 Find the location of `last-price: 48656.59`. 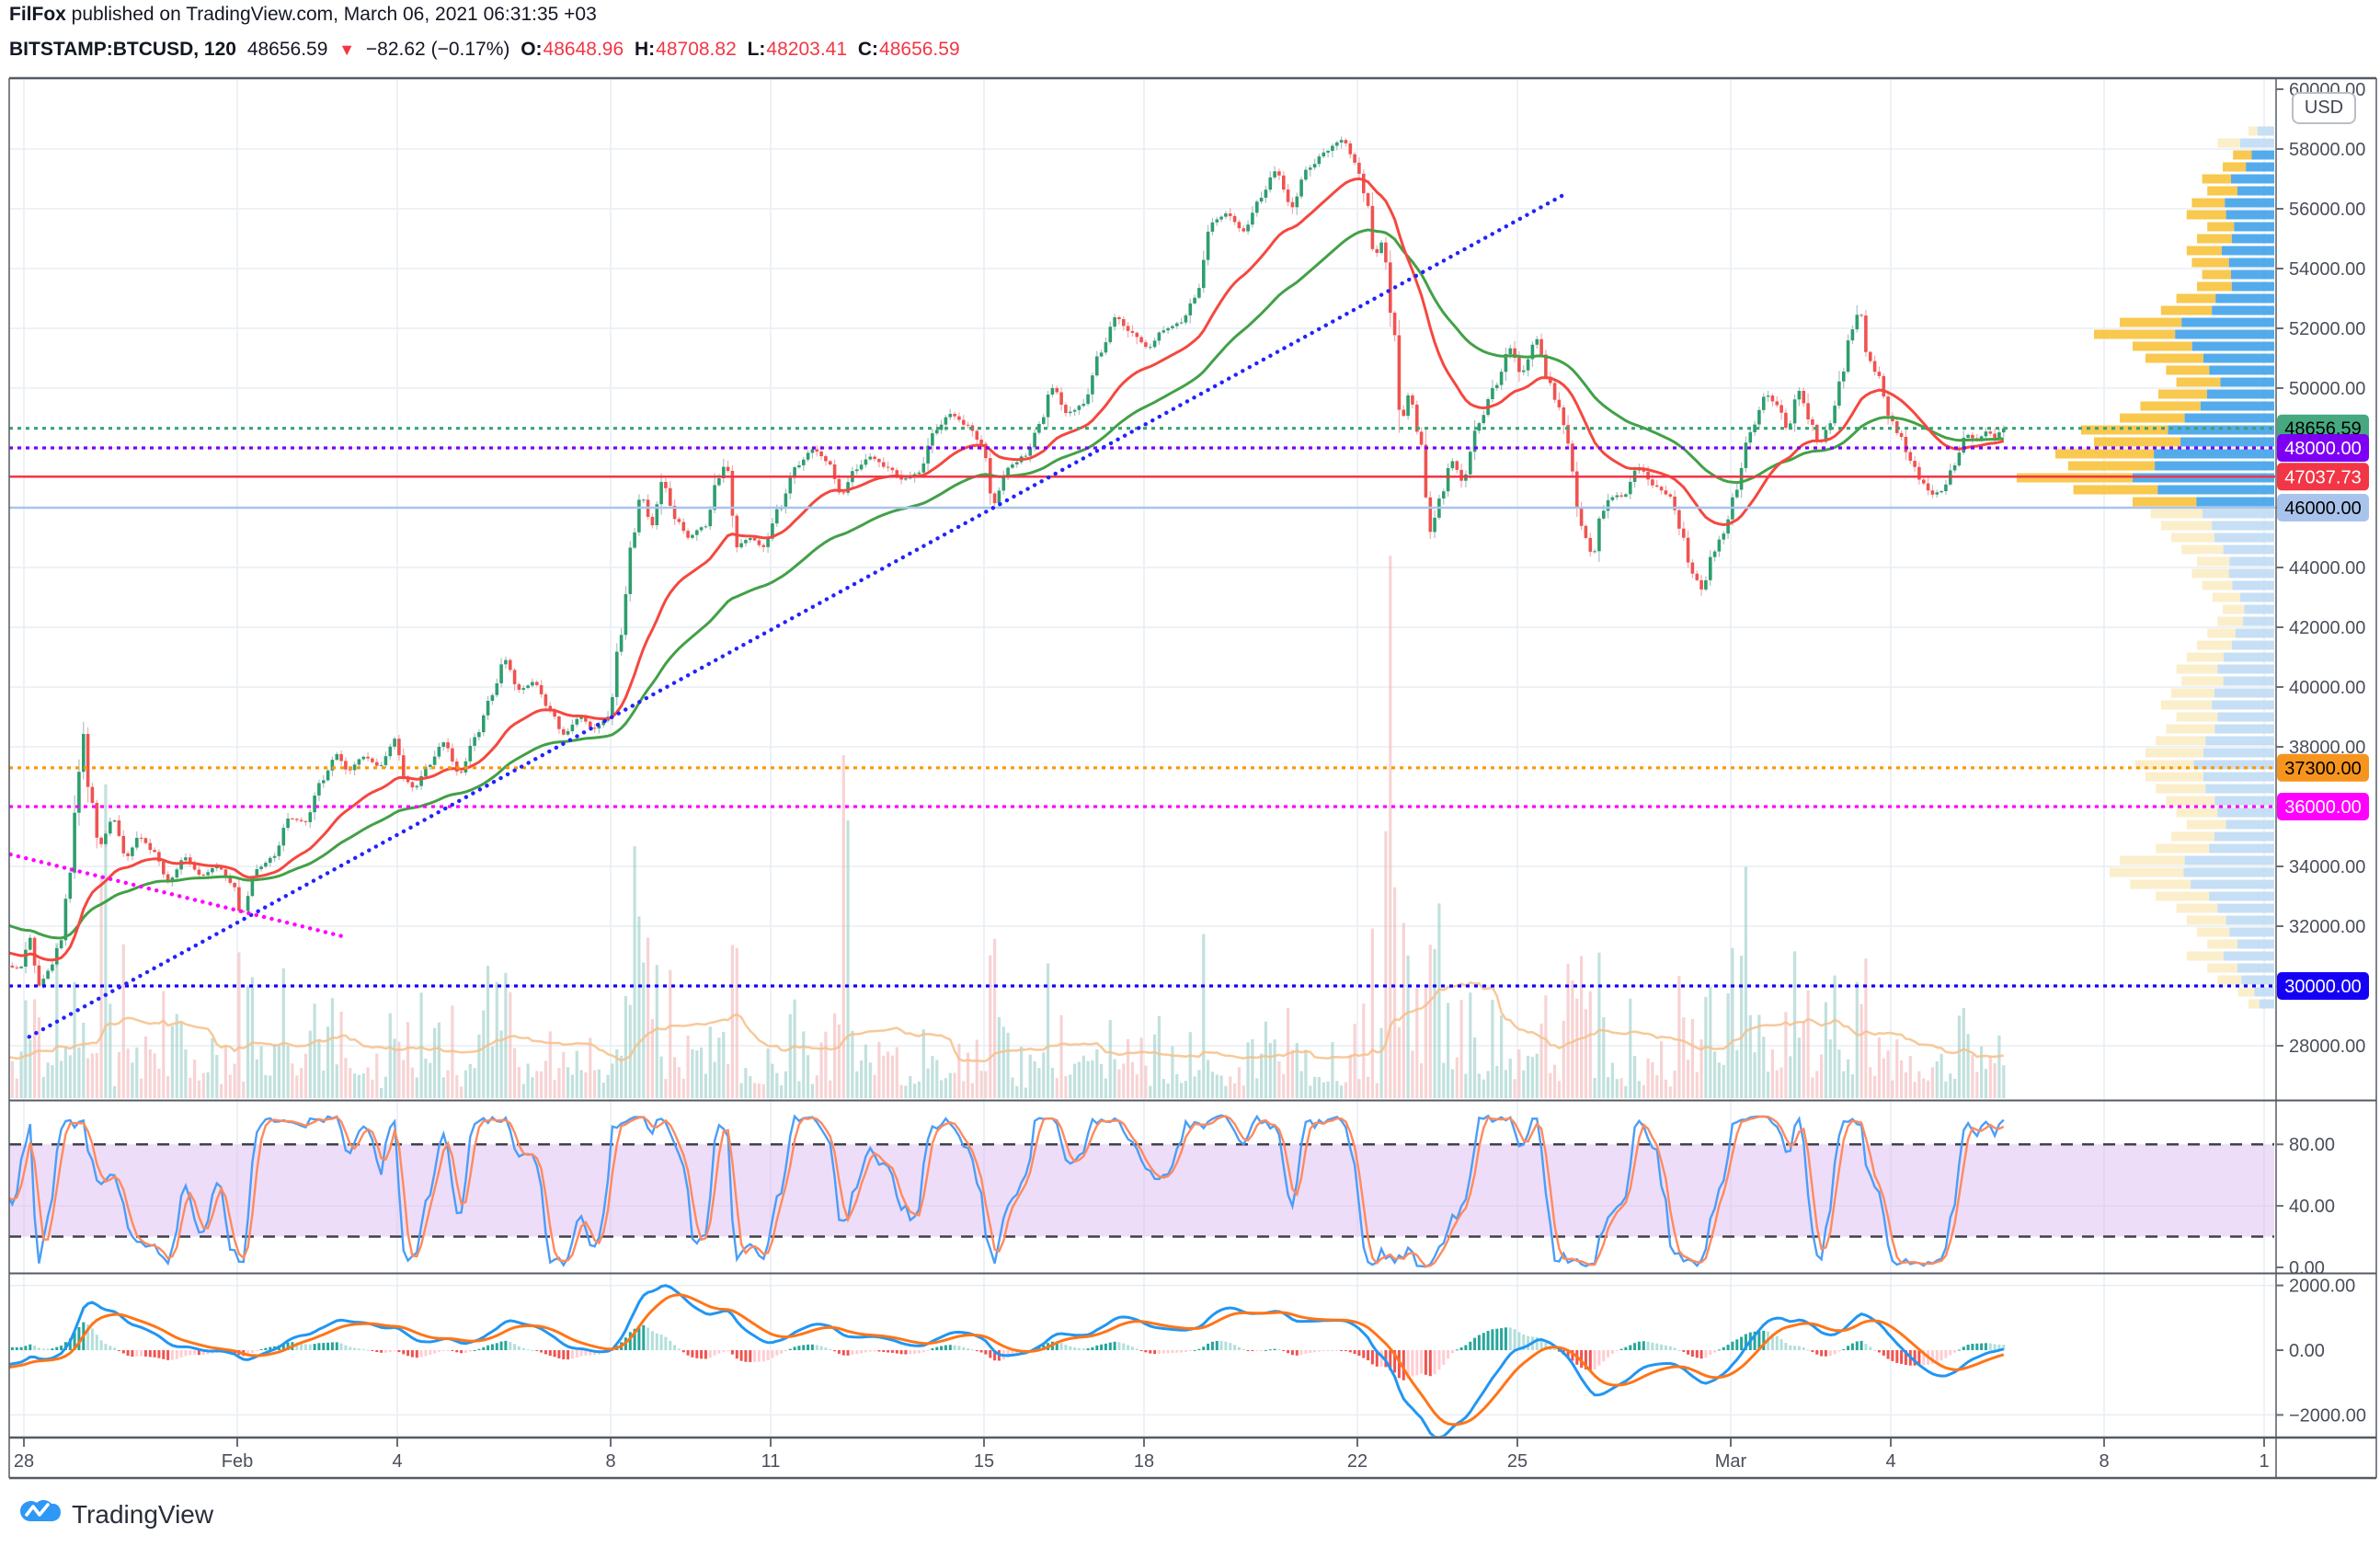

last-price: 48656.59 is located at coordinates (287, 49).